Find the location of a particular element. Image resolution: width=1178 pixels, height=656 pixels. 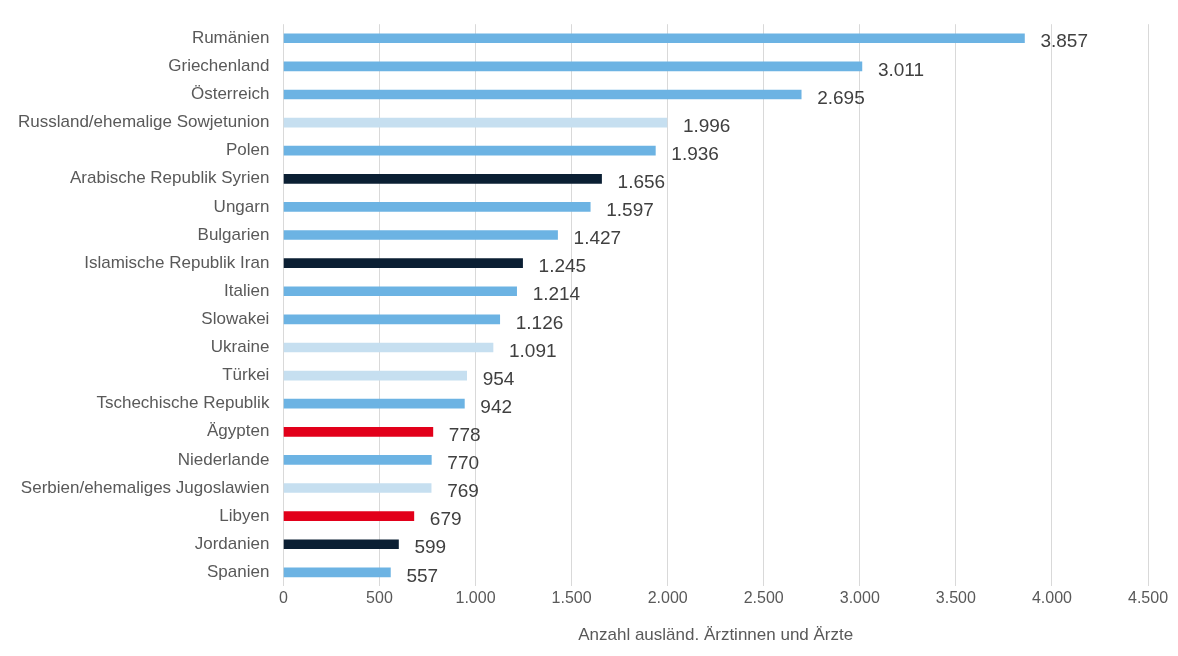

y-tick-label: Ägypten is located at coordinates (238, 431).